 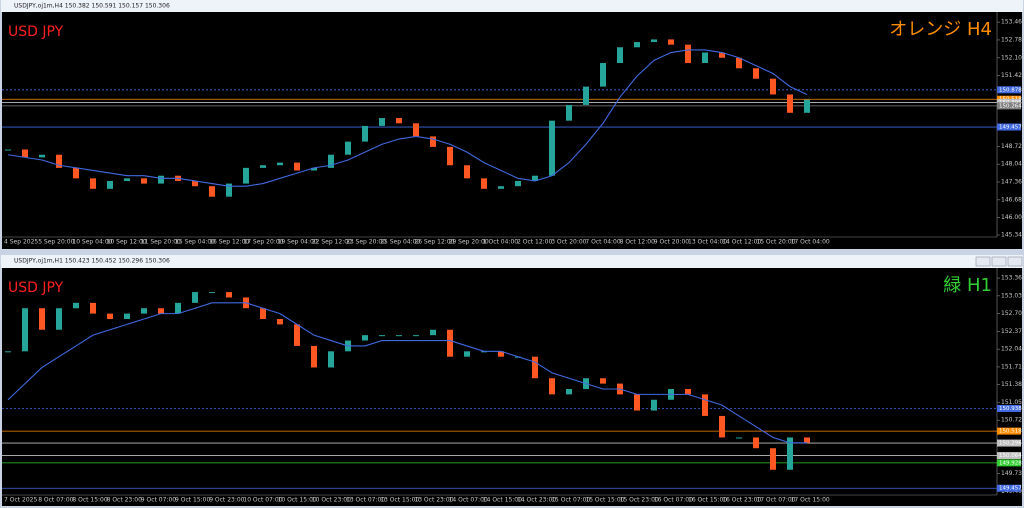 What do you see at coordinates (195, 242) in the screenshot?
I see `x-tick-label: 15 Sep 04:00` at bounding box center [195, 242].